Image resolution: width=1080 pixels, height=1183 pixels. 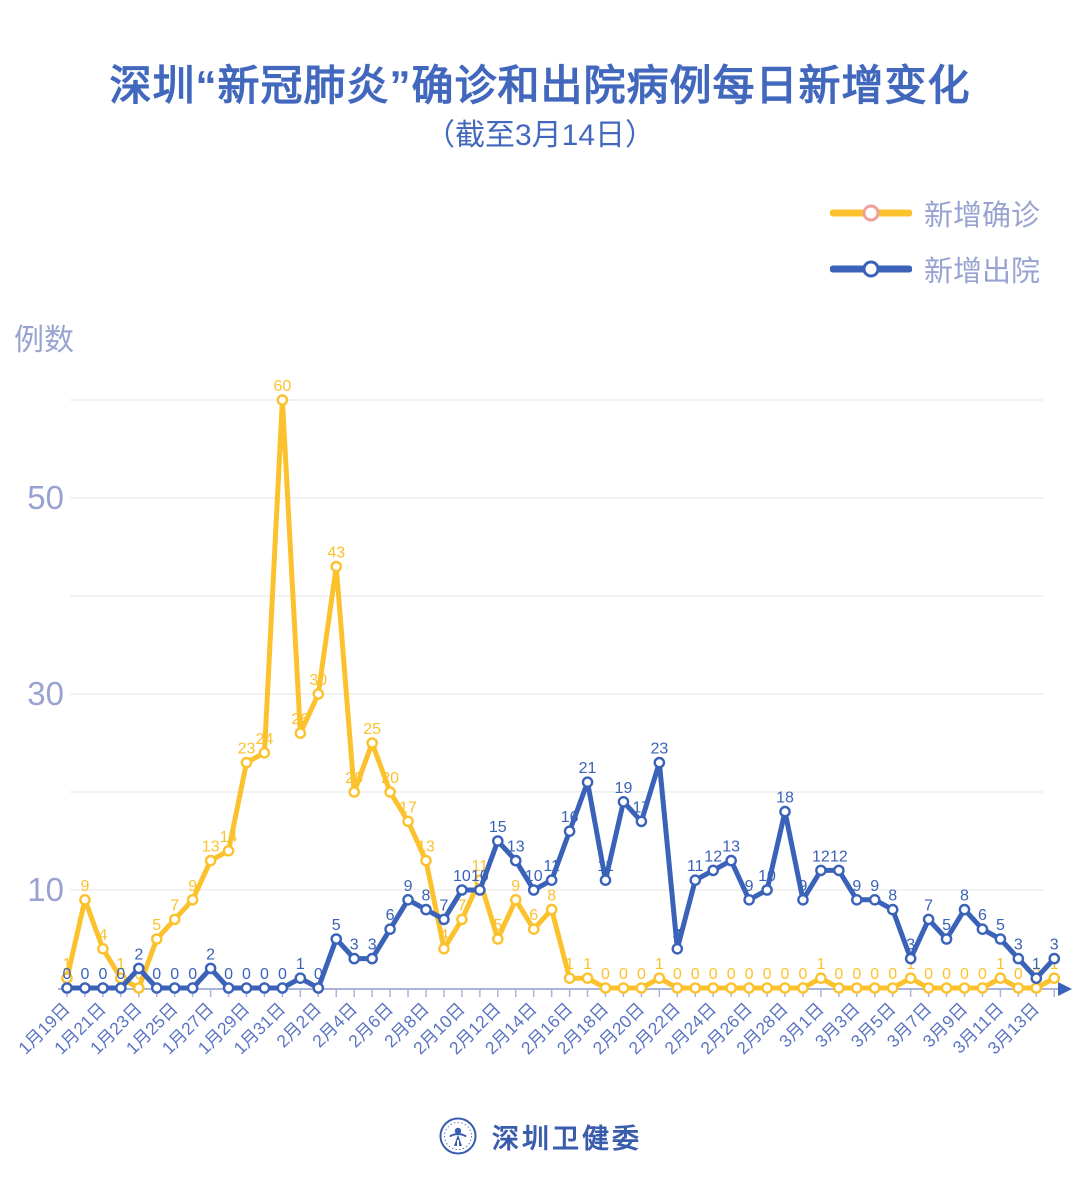 What do you see at coordinates (934, 269) in the screenshot?
I see `legend-item-discharged: 新增出院` at bounding box center [934, 269].